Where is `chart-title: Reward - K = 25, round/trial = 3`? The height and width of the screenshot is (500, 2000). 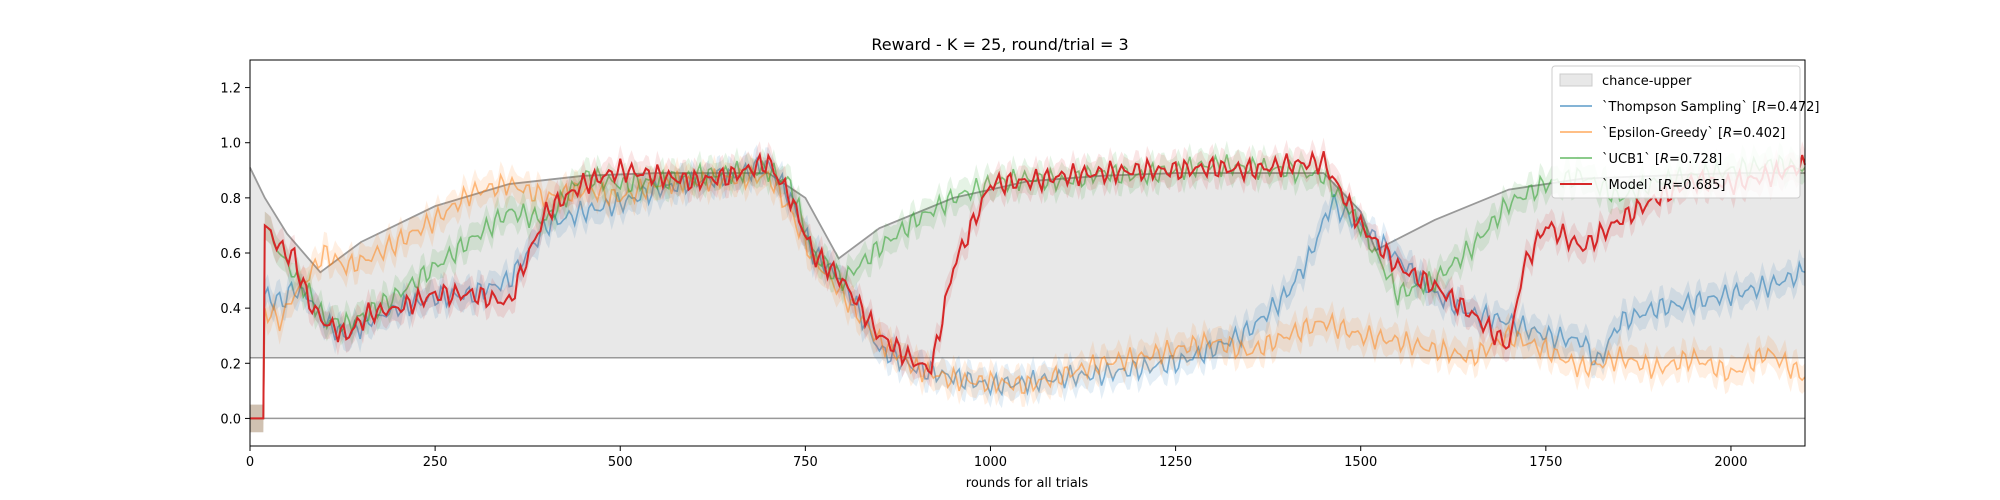
chart-title: Reward - K = 25, round/trial = 3 is located at coordinates (999, 44).